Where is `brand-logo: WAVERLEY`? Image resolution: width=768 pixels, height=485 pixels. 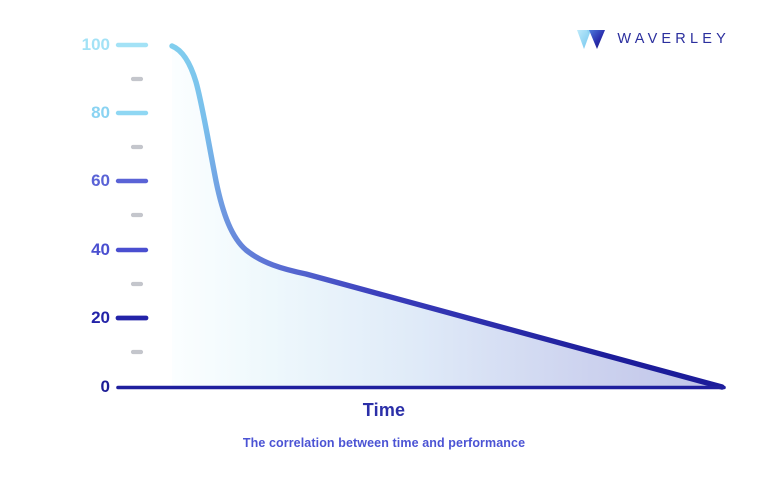
brand-logo: WAVERLEY is located at coordinates (653, 39).